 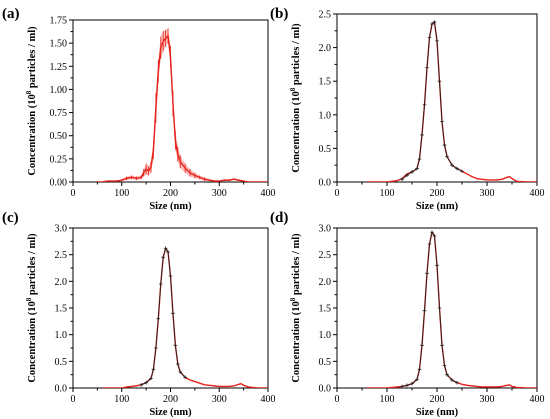 I want to click on y-tick-label: 0.0, so click(x=325, y=183).